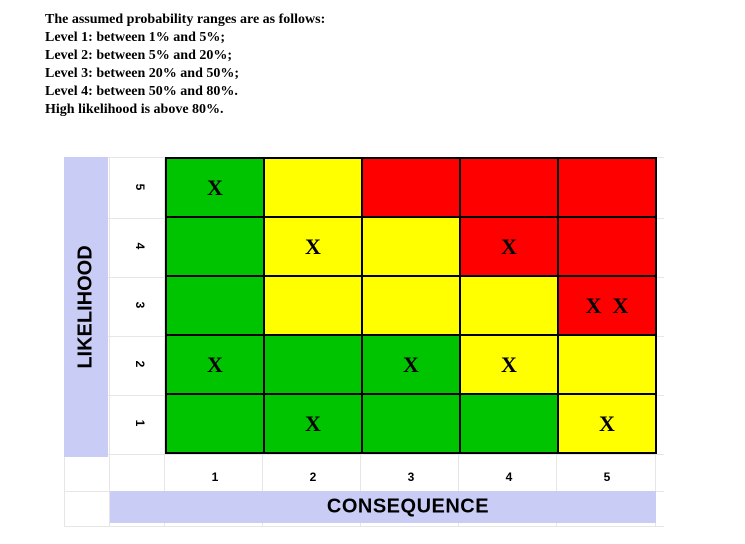  Describe the element at coordinates (134, 109) in the screenshot. I see `notes-high-likelihood: High likelihood is above 80%.` at that location.